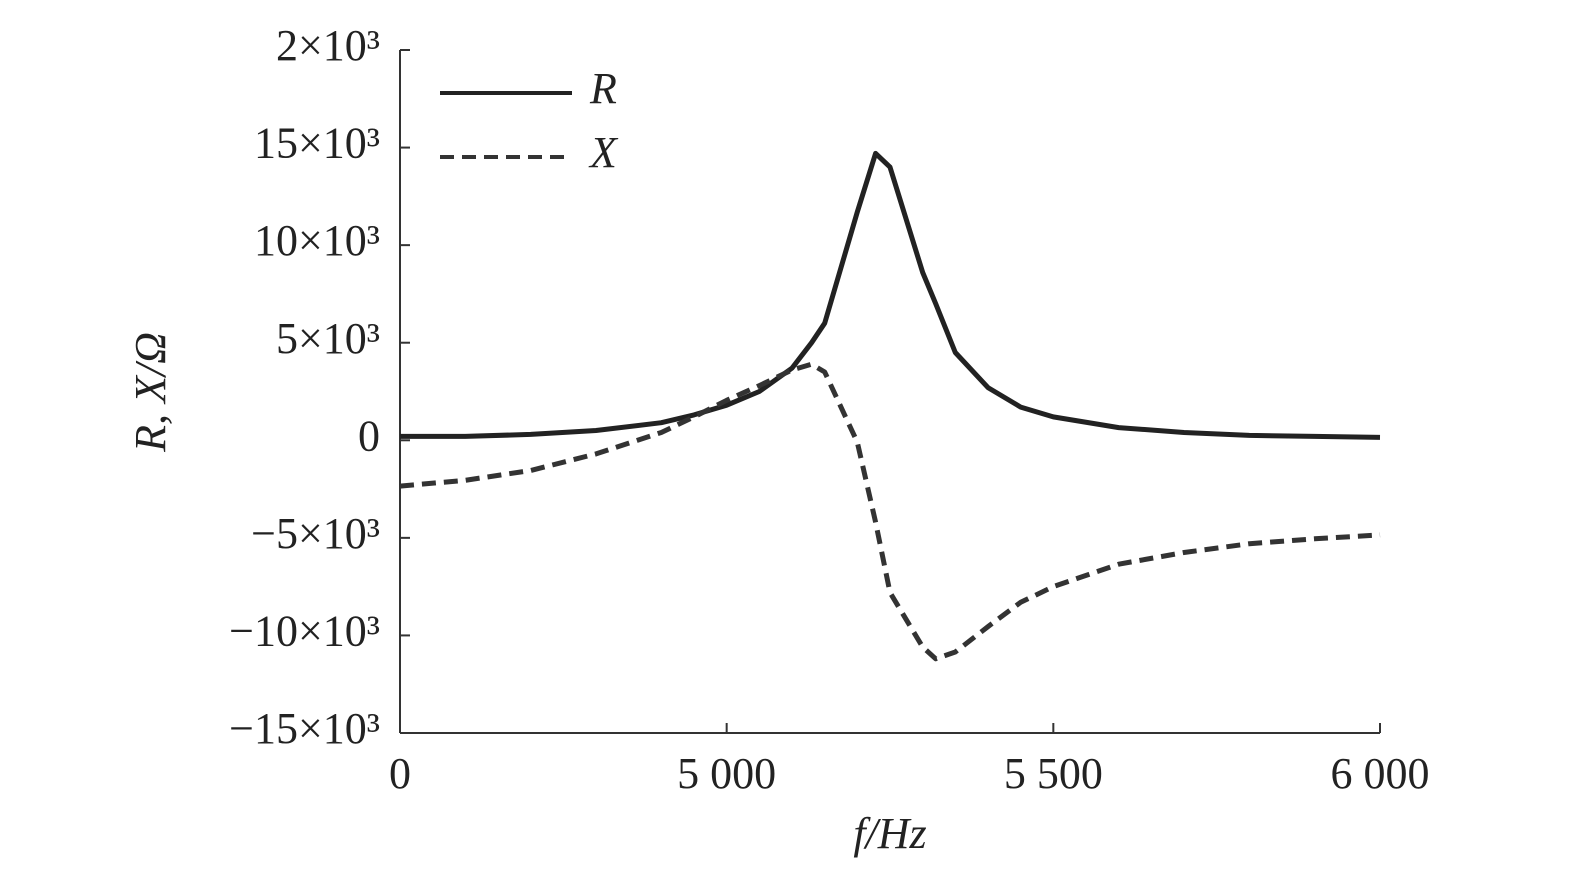 This screenshot has height=880, width=1575. Describe the element at coordinates (726, 773) in the screenshot. I see `x-tick-label: 5 000` at that location.